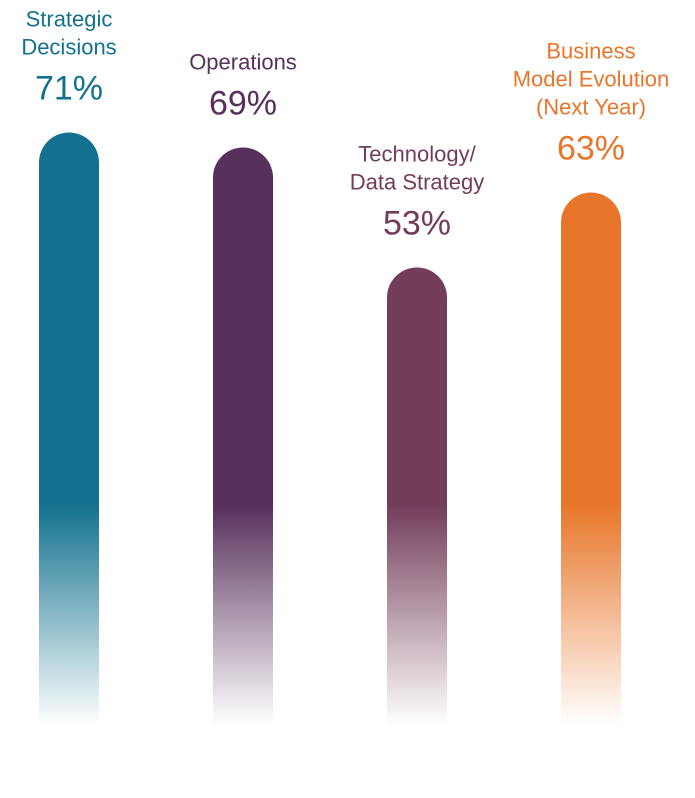  What do you see at coordinates (417, 153) in the screenshot?
I see `category-label: Technology/` at bounding box center [417, 153].